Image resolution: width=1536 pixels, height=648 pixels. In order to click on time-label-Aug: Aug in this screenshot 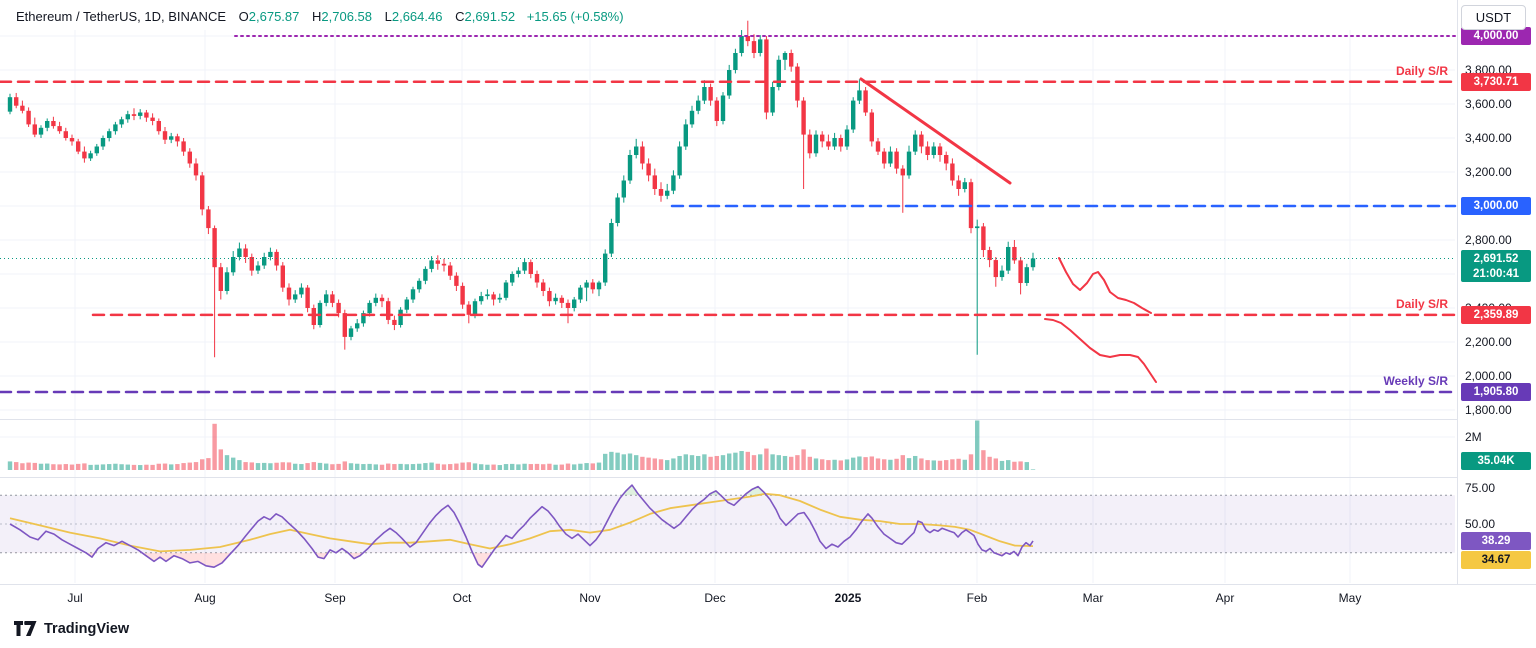, I will do `click(205, 598)`.